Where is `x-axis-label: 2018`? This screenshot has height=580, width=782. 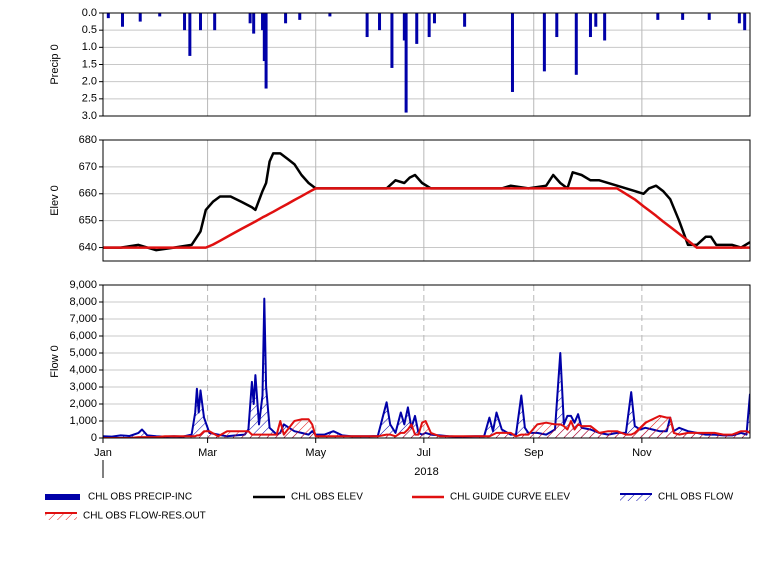 x-axis-label: 2018 is located at coordinates (426, 472).